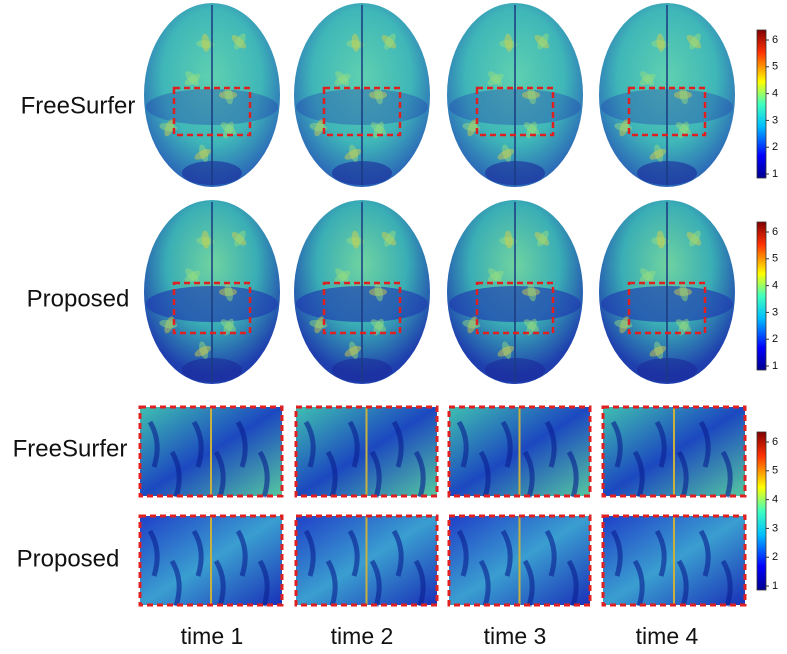 This screenshot has width=787, height=654. I want to click on column-label: time 1, so click(212, 636).